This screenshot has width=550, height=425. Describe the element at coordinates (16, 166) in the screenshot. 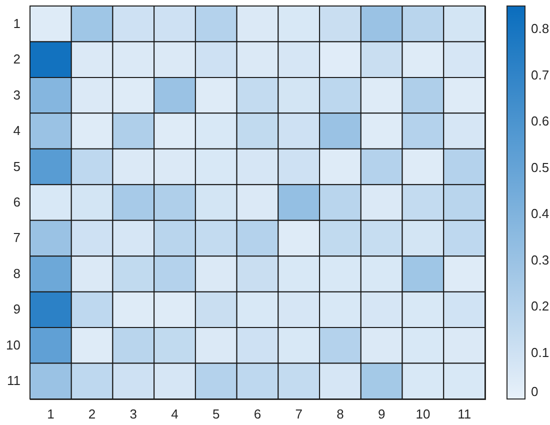

I see `y-tick-label: 5` at that location.